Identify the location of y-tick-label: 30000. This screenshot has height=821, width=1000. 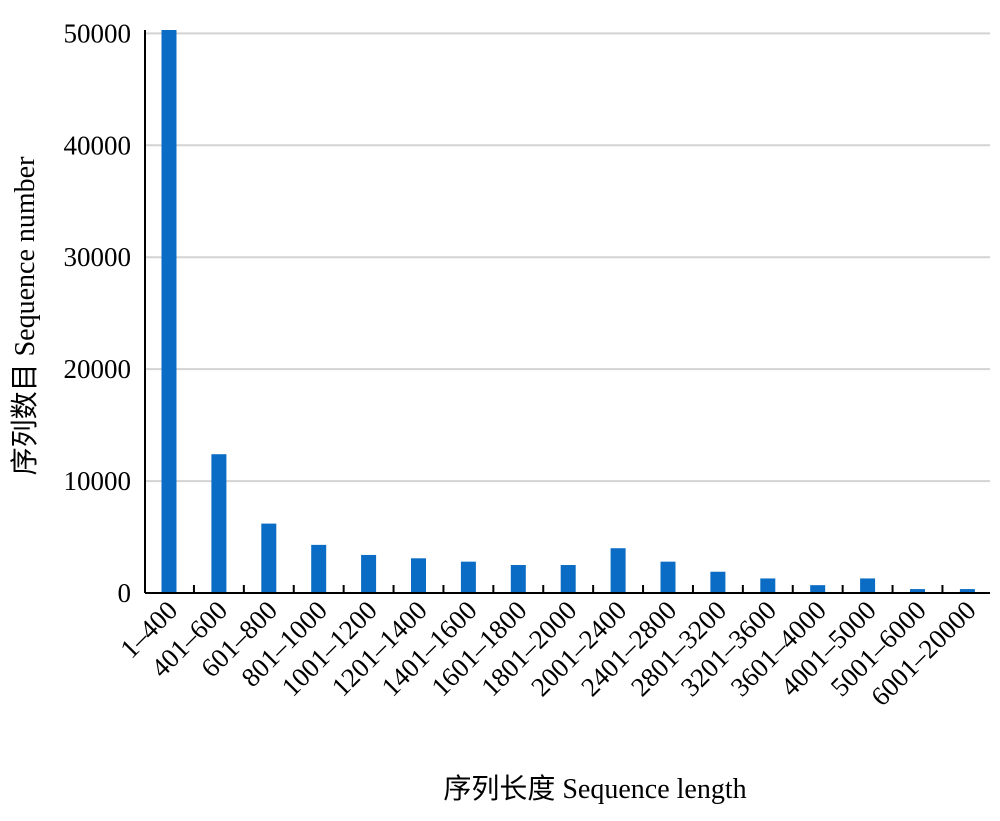
(98, 257).